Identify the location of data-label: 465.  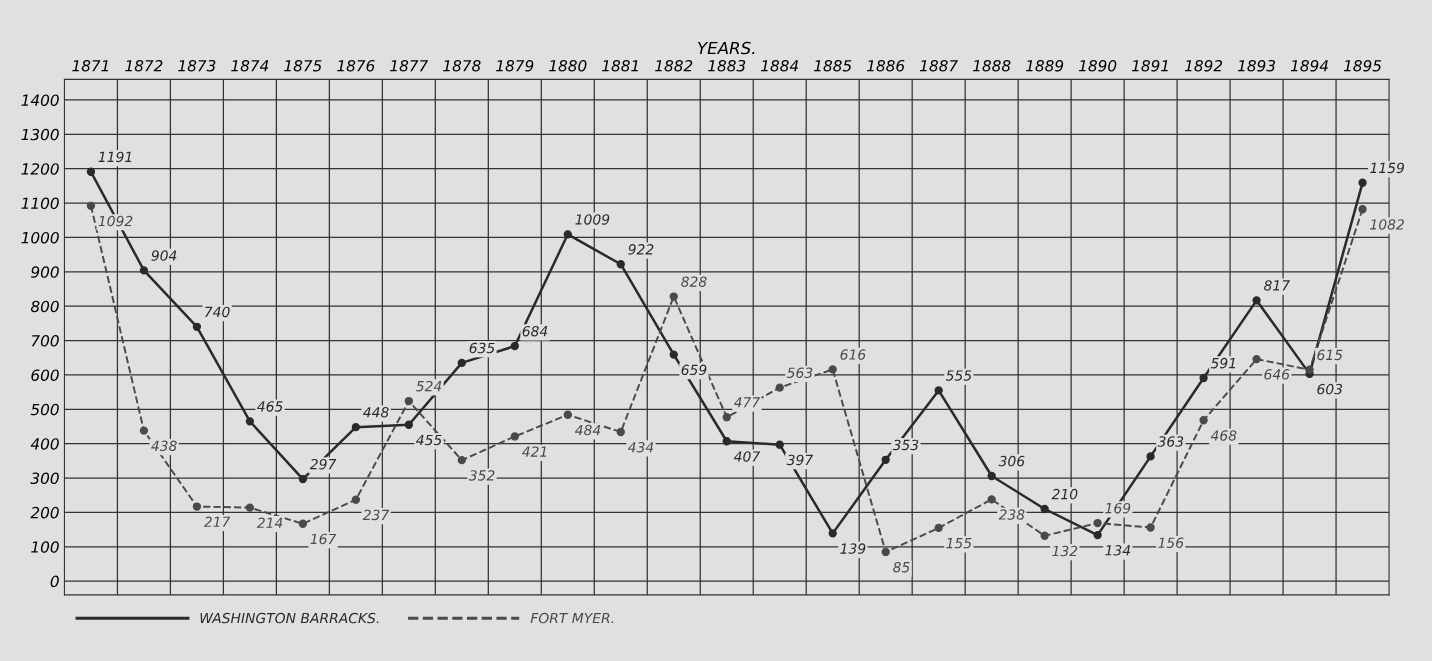
(270, 406).